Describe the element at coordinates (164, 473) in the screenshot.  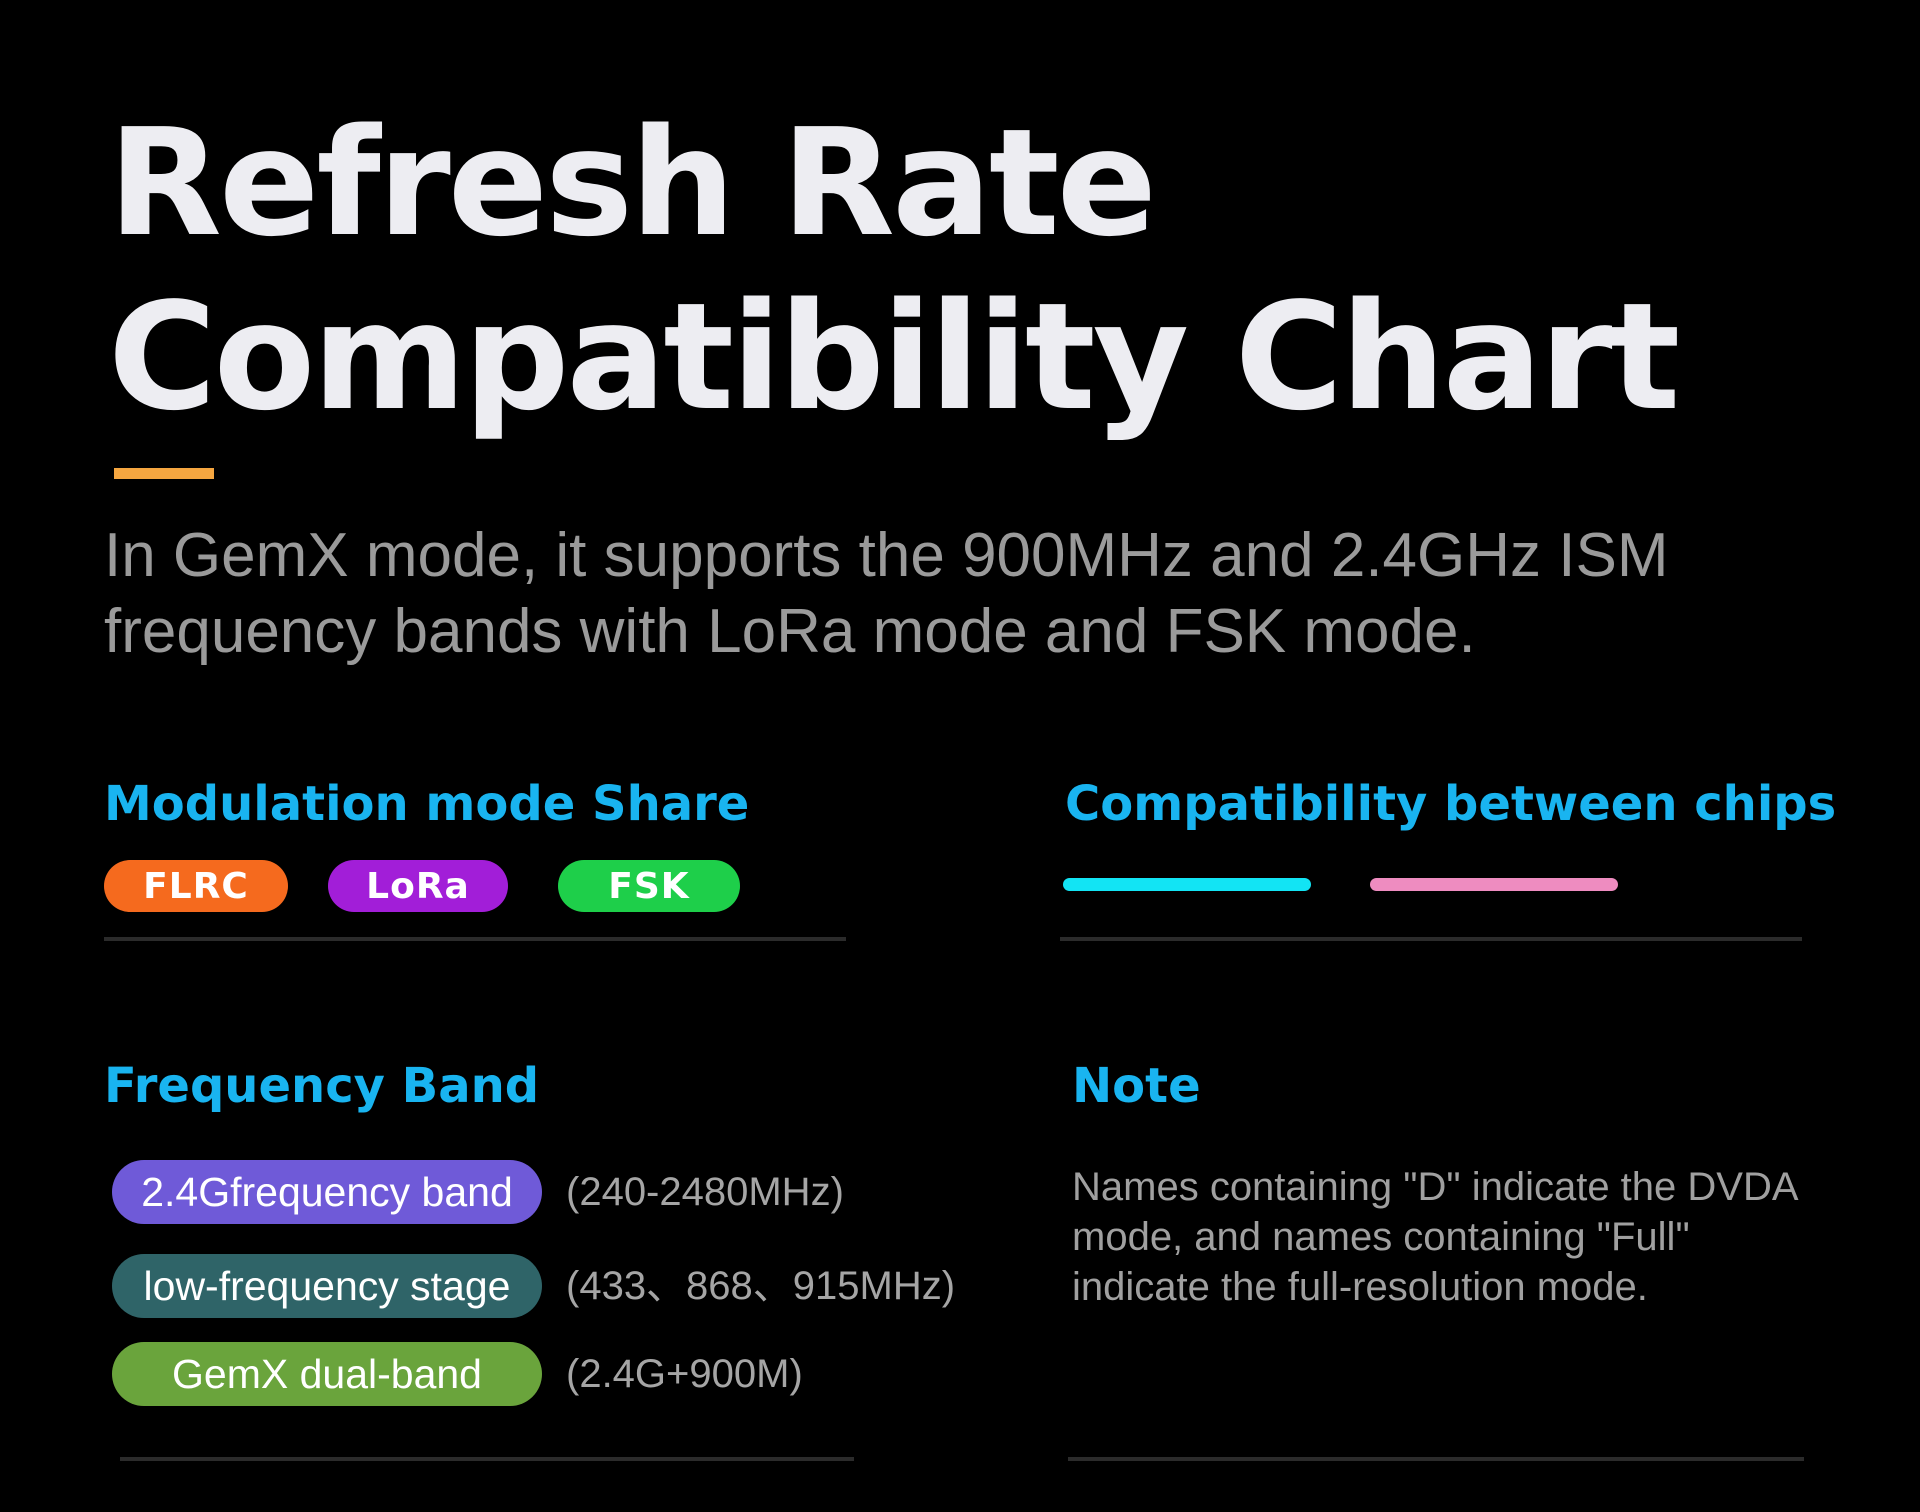
I see `accent-bar` at that location.